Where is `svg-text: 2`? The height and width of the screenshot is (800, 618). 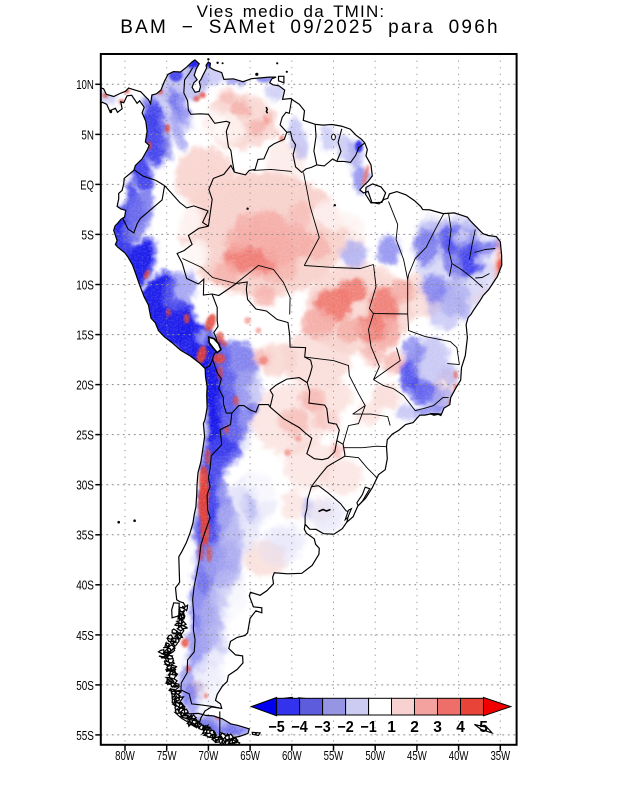
svg-text: 2 is located at coordinates (414, 727).